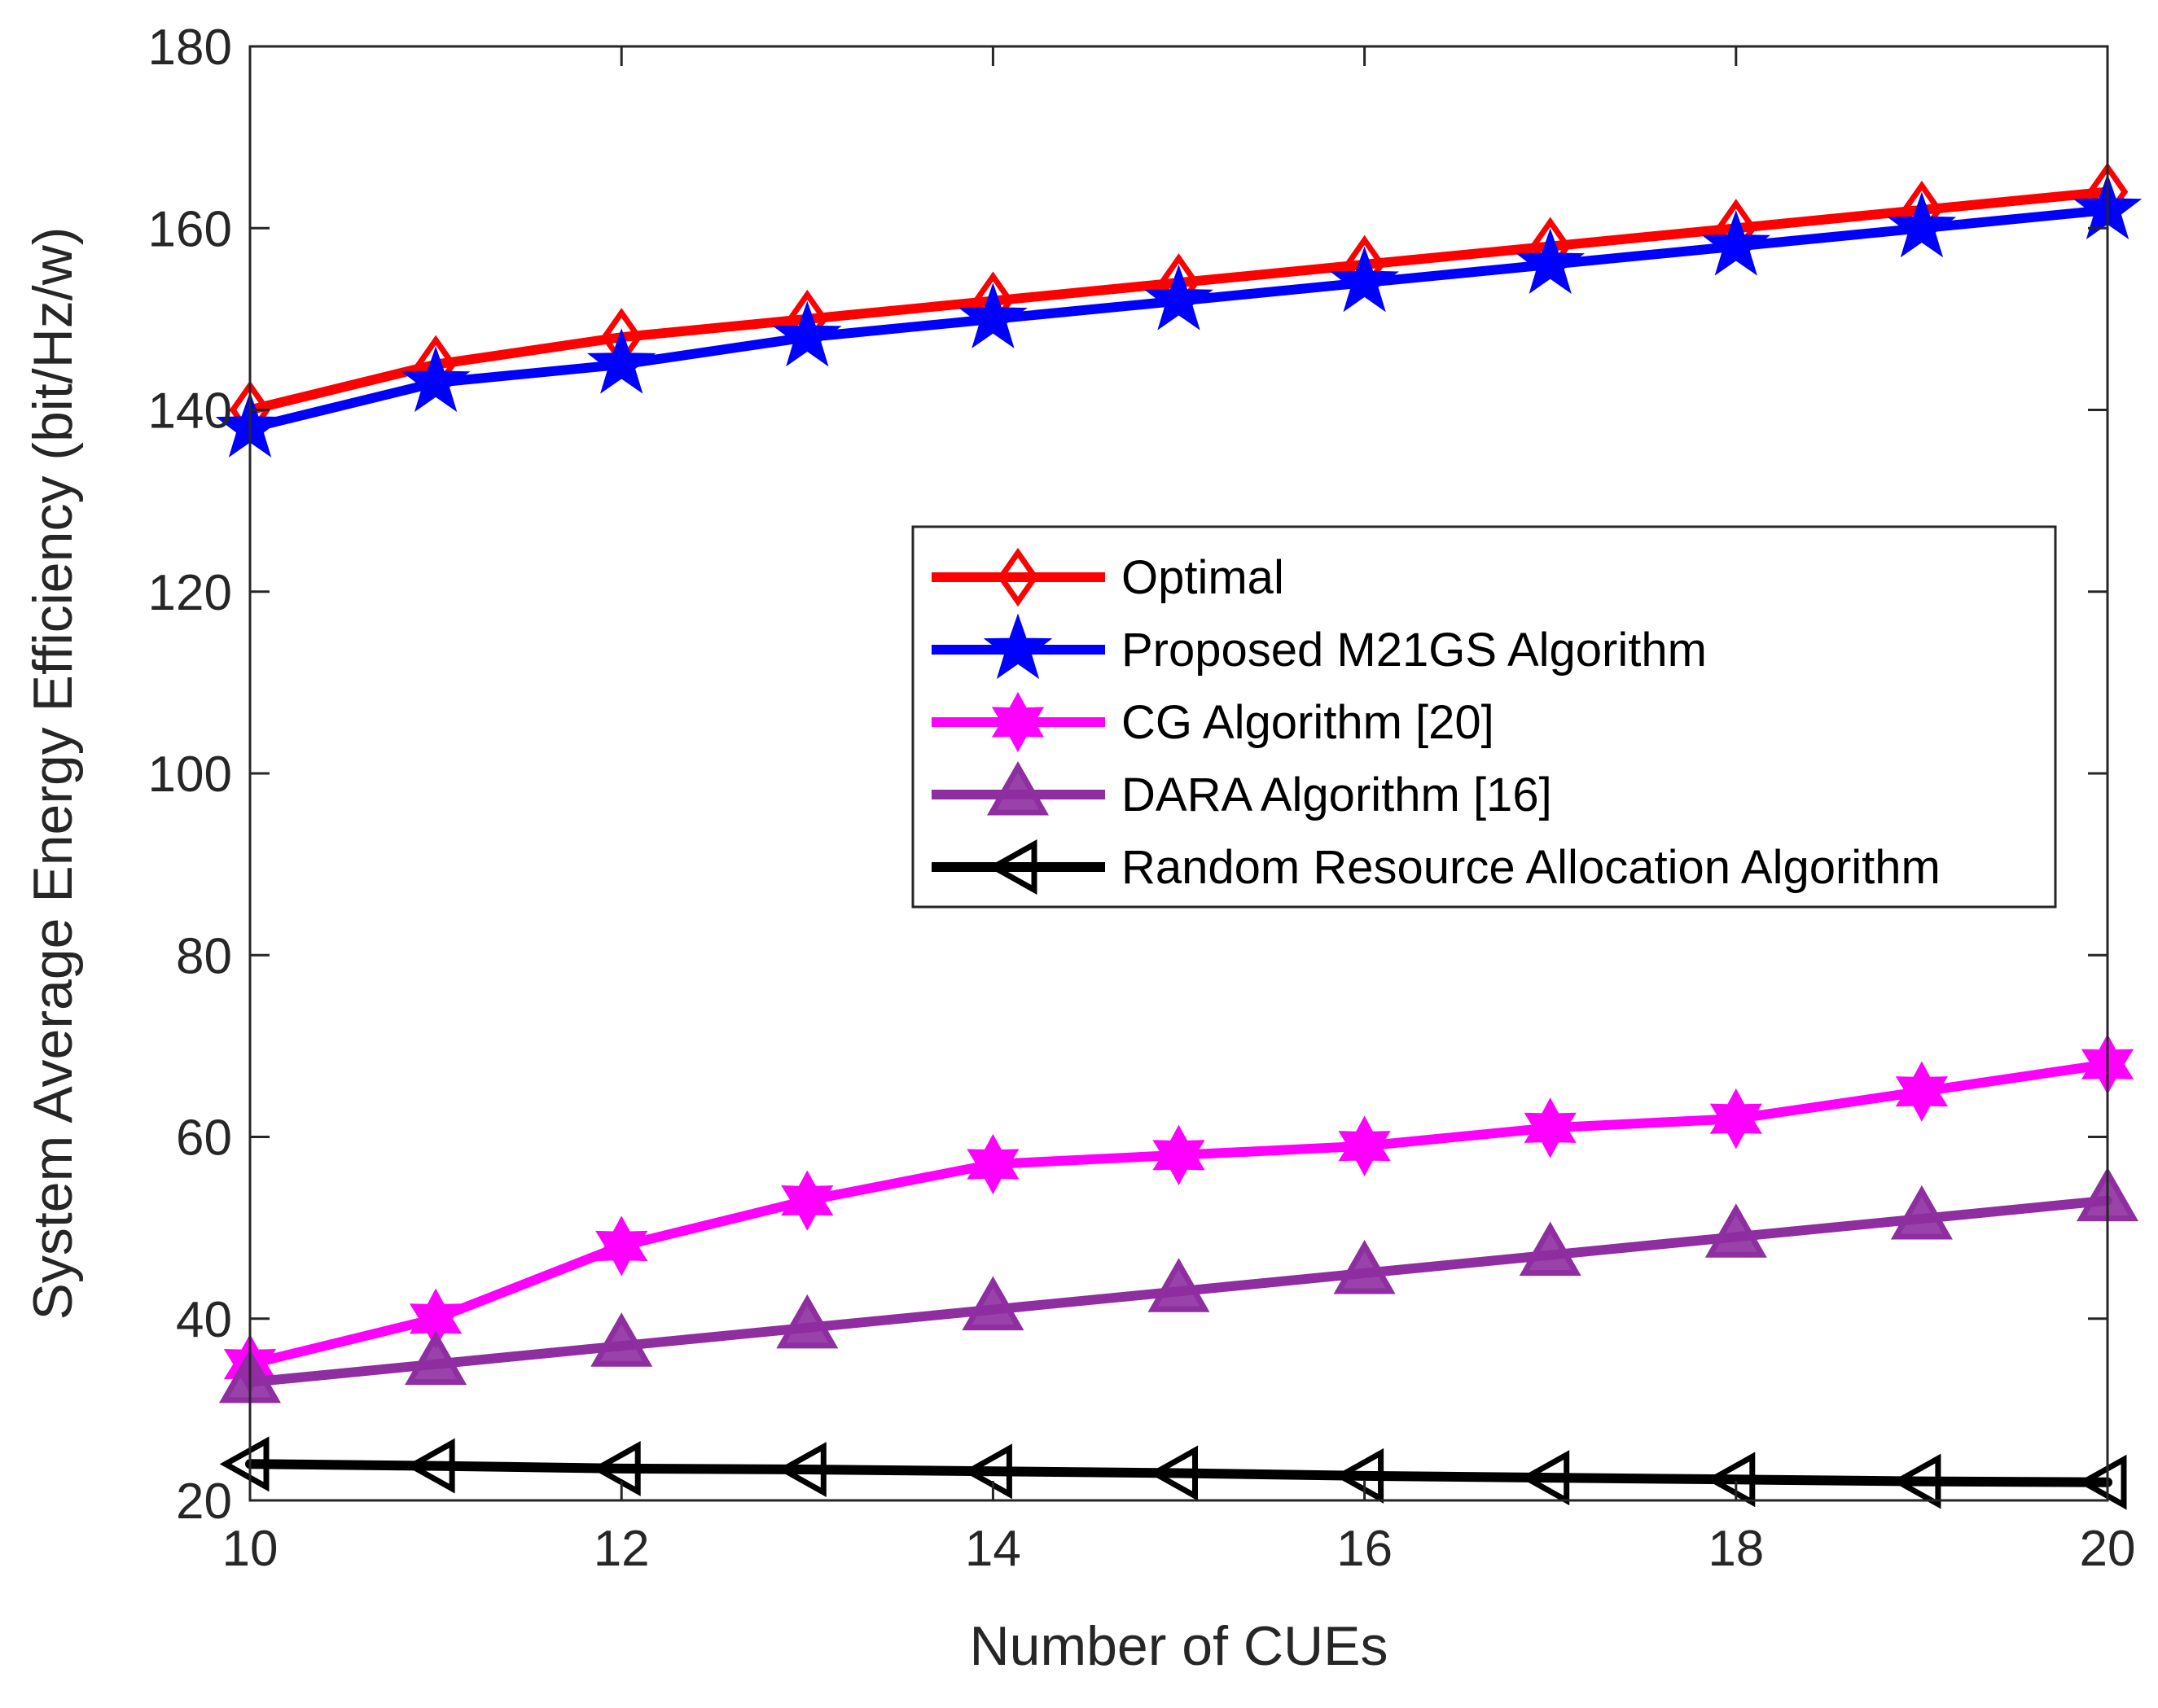  What do you see at coordinates (204, 1320) in the screenshot?
I see `y-tick-label: 40` at bounding box center [204, 1320].